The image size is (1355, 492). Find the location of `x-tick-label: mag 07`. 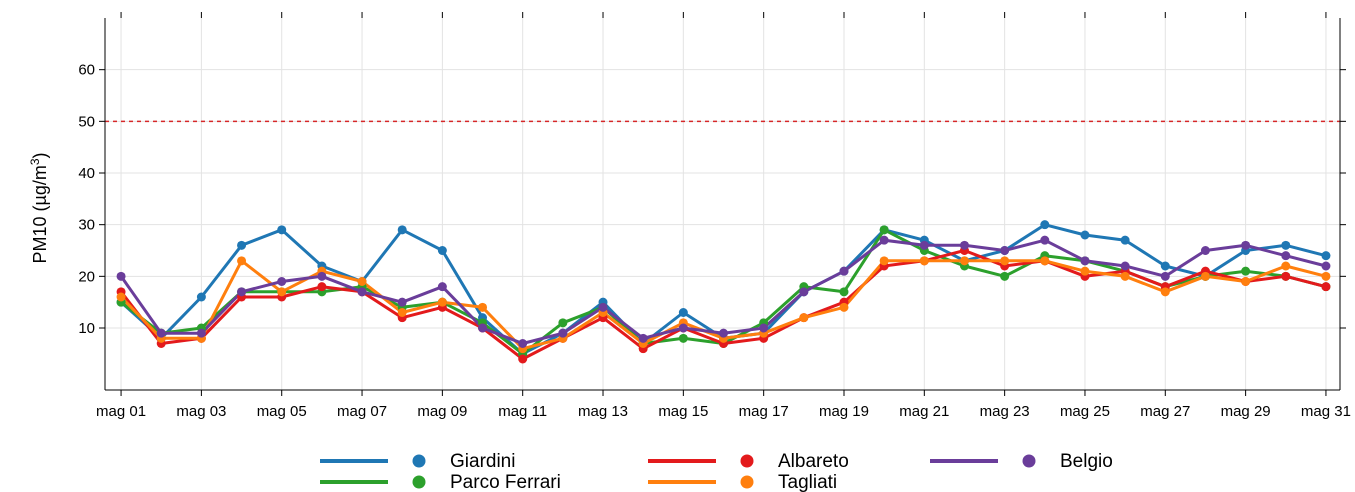

x-tick-label: mag 07 is located at coordinates (362, 411).